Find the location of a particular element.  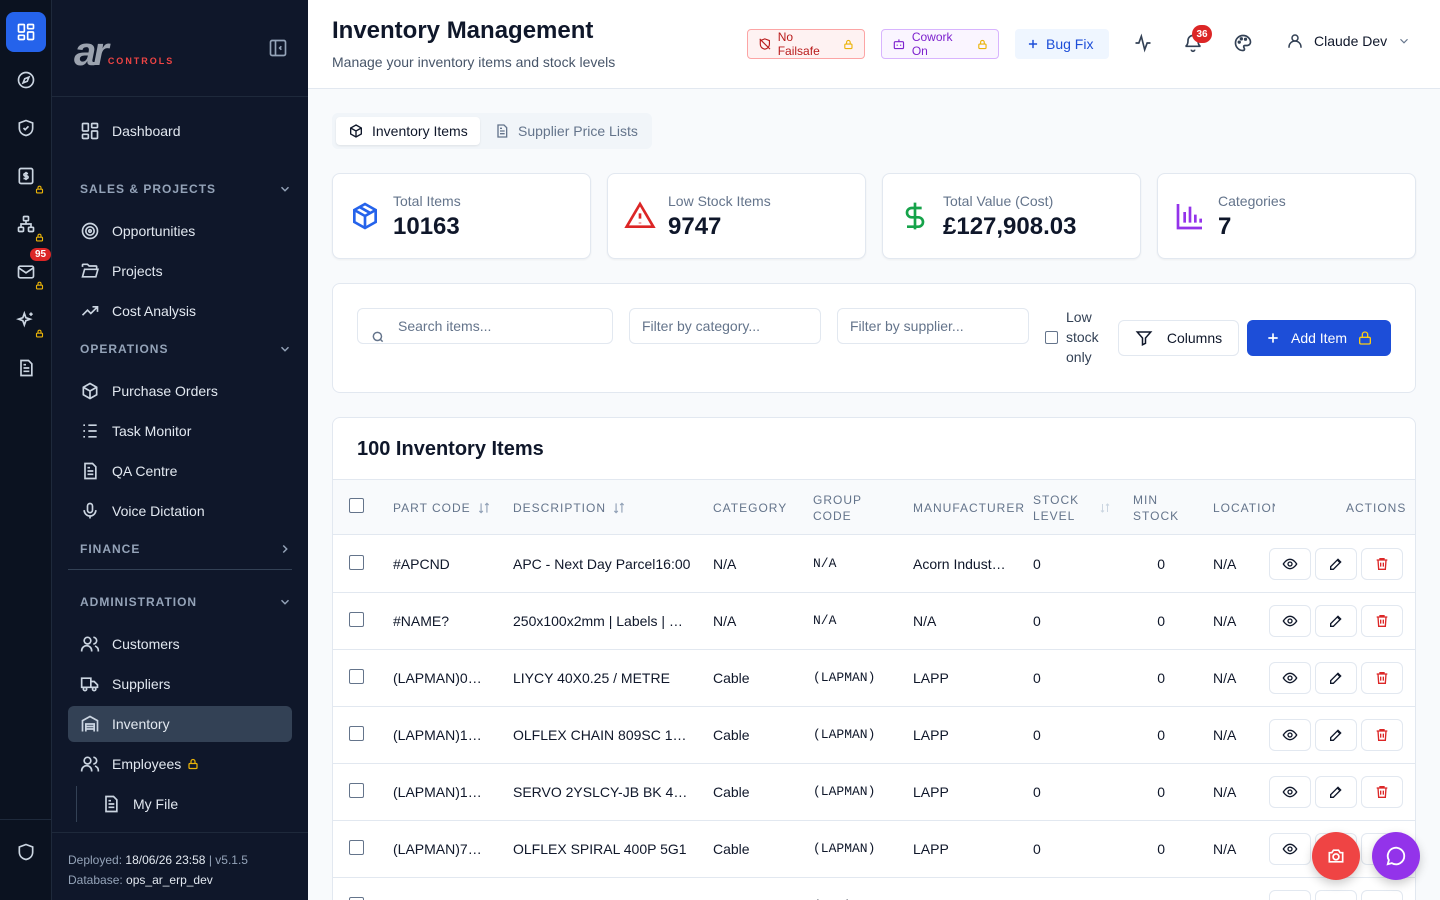

cowork-label: Cowork On is located at coordinates (932, 44).